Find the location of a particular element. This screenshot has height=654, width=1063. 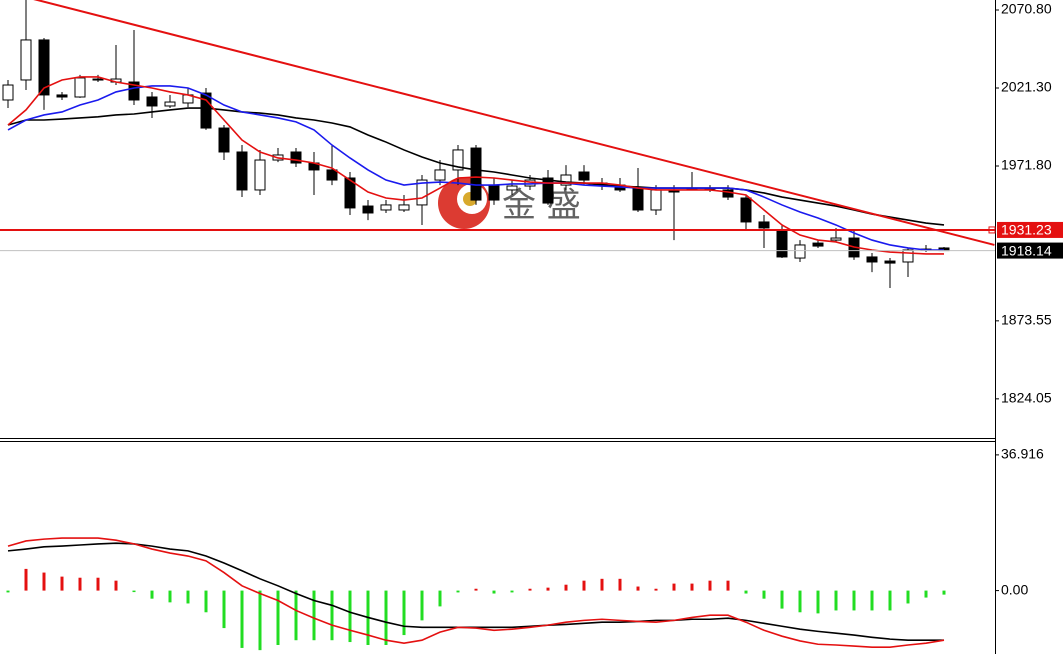

level-label: 1931.23 is located at coordinates (1026, 230).